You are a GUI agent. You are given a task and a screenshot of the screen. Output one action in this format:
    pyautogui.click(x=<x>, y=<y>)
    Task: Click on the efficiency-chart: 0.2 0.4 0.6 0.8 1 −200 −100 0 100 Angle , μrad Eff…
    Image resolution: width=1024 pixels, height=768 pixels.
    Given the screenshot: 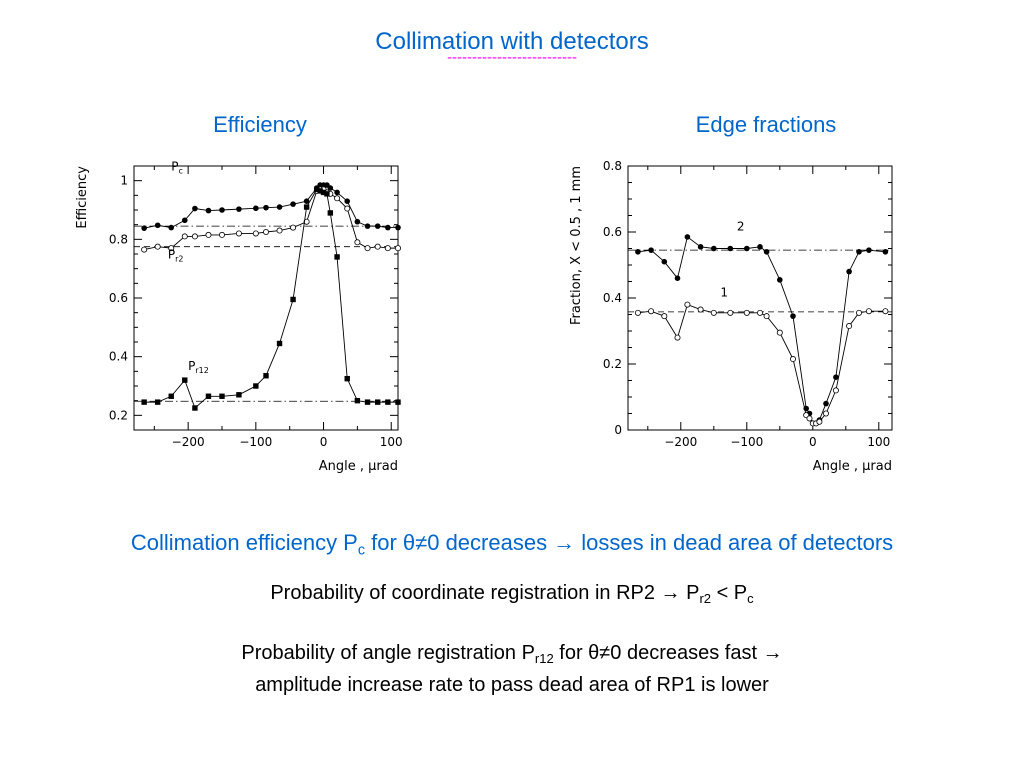 What is the action you would take?
    pyautogui.click(x=239, y=316)
    